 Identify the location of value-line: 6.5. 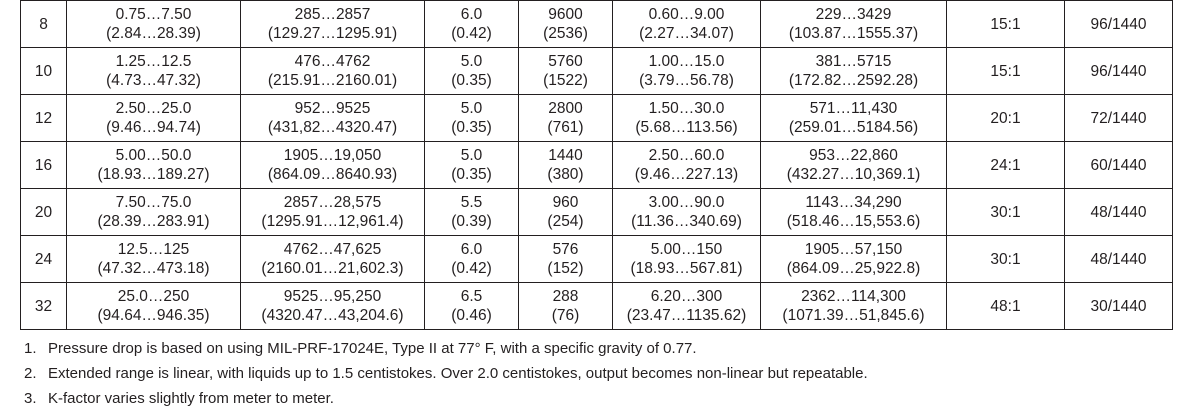
(471, 296).